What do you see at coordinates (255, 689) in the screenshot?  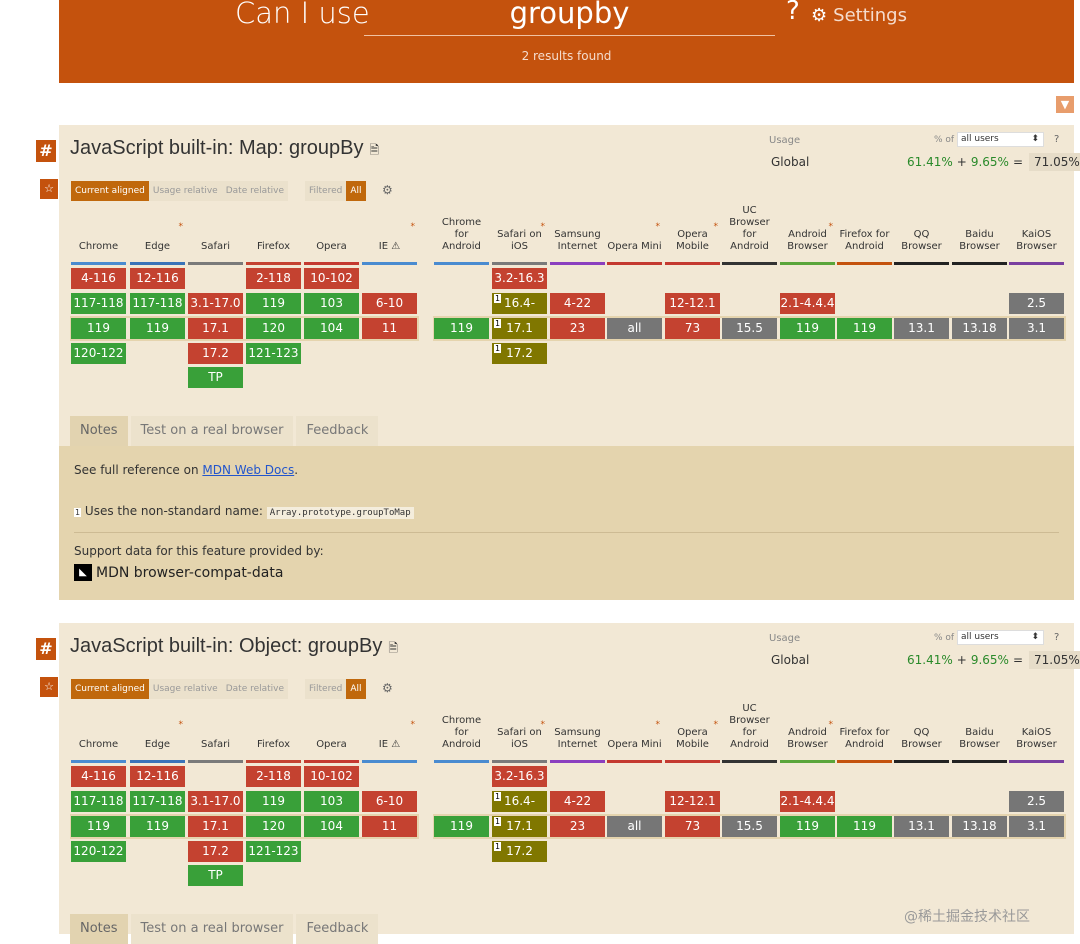 I see `mode-tab: Date relative` at bounding box center [255, 689].